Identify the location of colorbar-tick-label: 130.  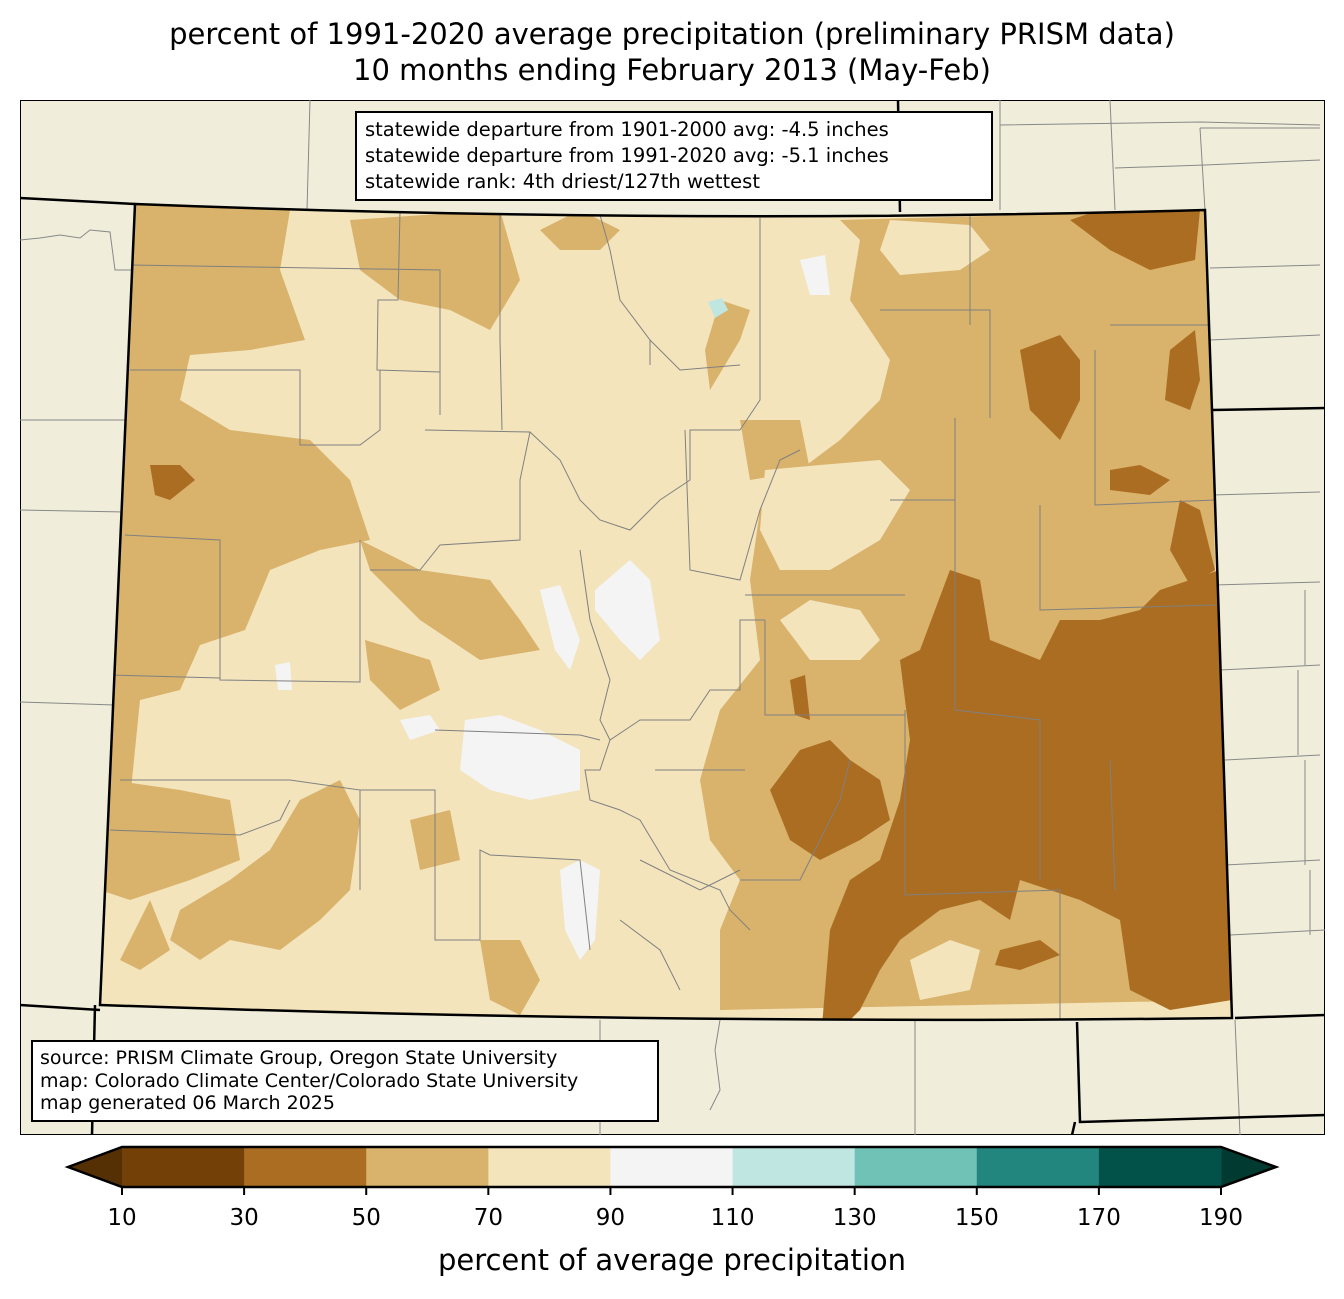
(854, 1218).